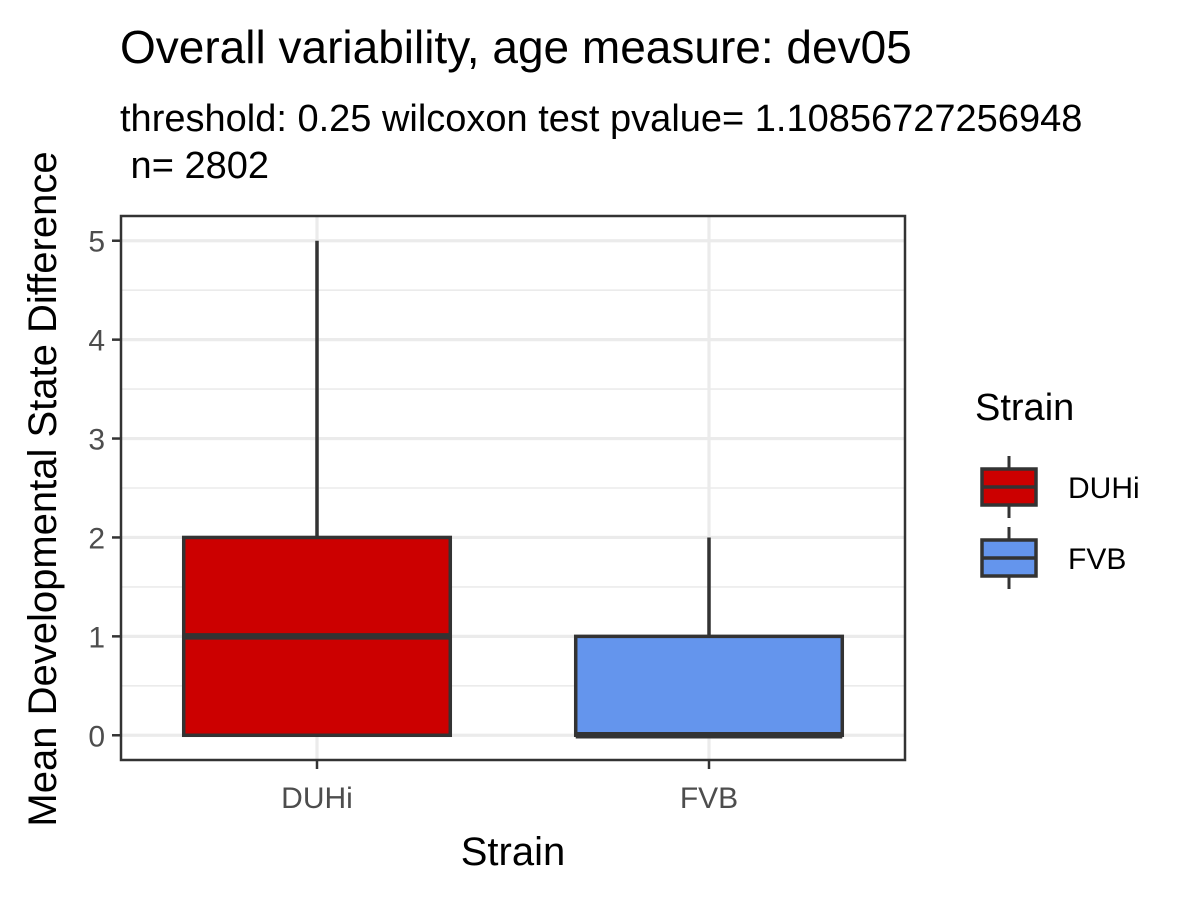 The width and height of the screenshot is (1200, 900). Describe the element at coordinates (194, 166) in the screenshot. I see `chart-subtitle-line2: n= 2802` at that location.